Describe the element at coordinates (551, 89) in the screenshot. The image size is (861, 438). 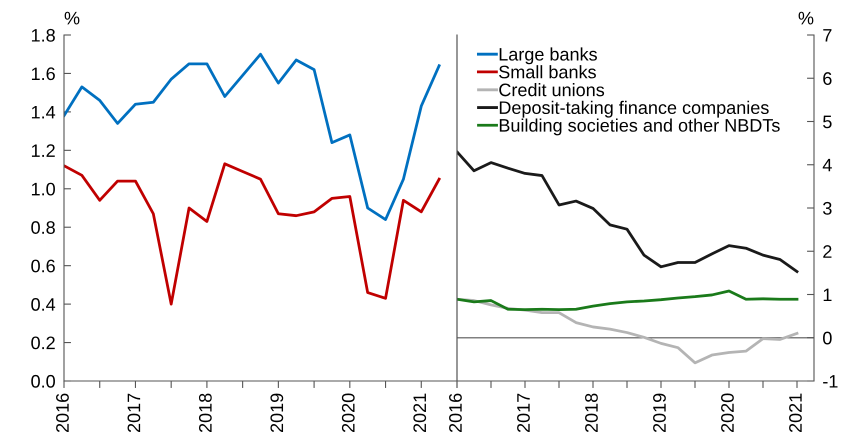
I see `legend-label: Credit unions` at that location.